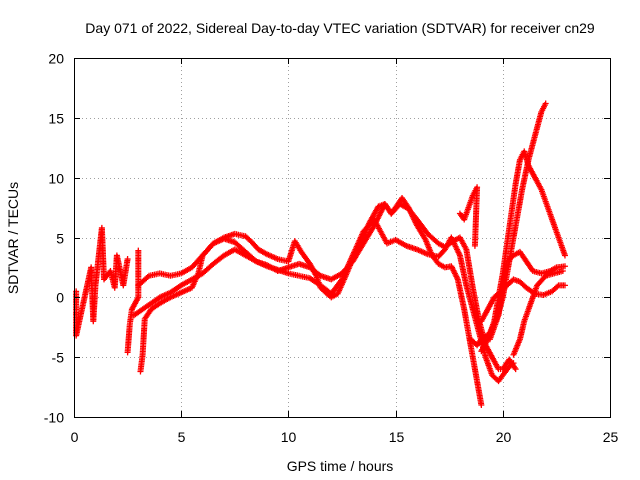  What do you see at coordinates (504, 437) in the screenshot?
I see `x-tick-label: 20` at bounding box center [504, 437].